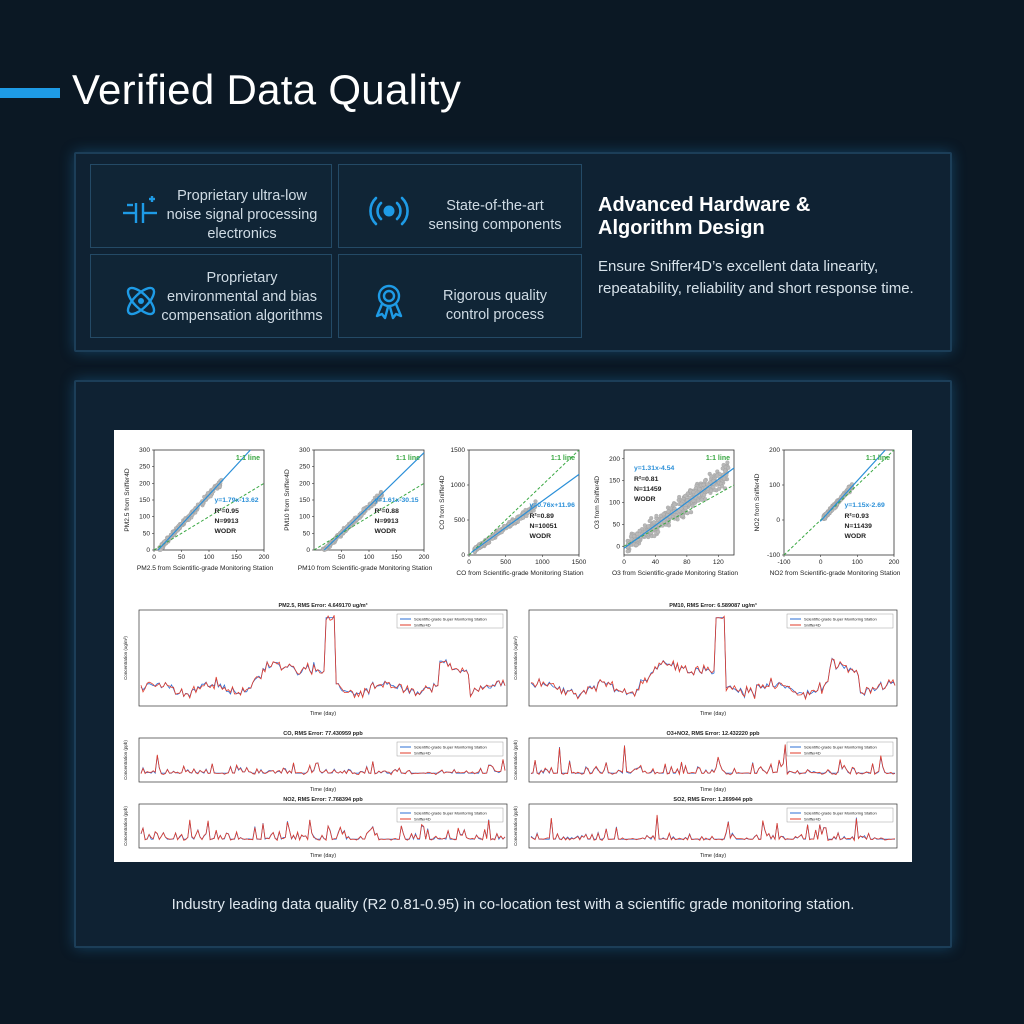 The width and height of the screenshot is (1024, 1024). I want to click on atom-icon, so click(141, 301).